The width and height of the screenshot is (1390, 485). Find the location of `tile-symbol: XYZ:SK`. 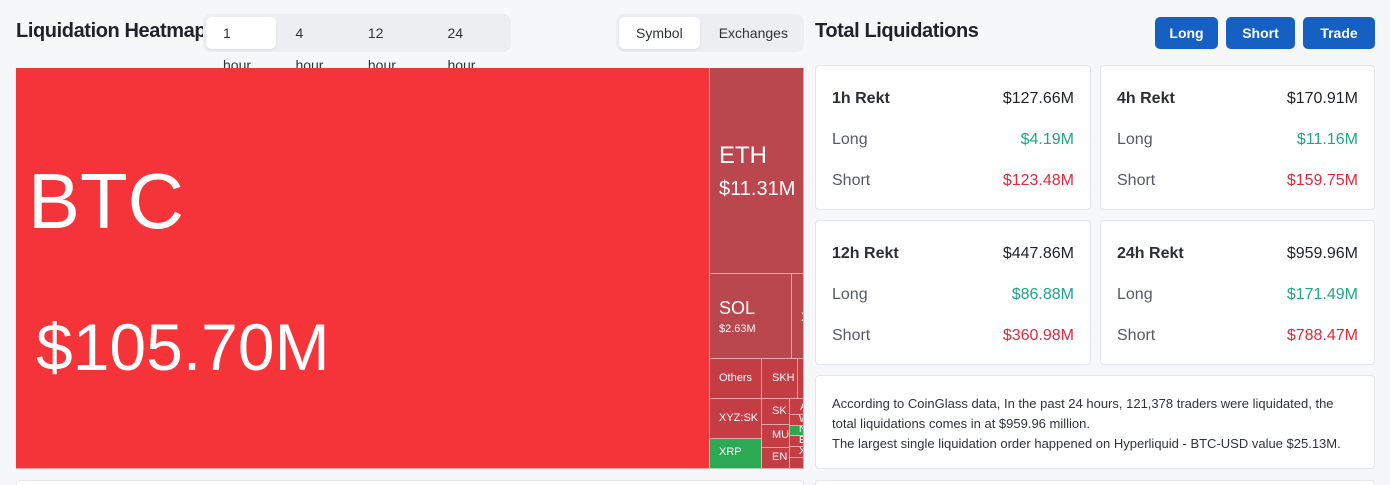

tile-symbol: XYZ:SK is located at coordinates (739, 418).